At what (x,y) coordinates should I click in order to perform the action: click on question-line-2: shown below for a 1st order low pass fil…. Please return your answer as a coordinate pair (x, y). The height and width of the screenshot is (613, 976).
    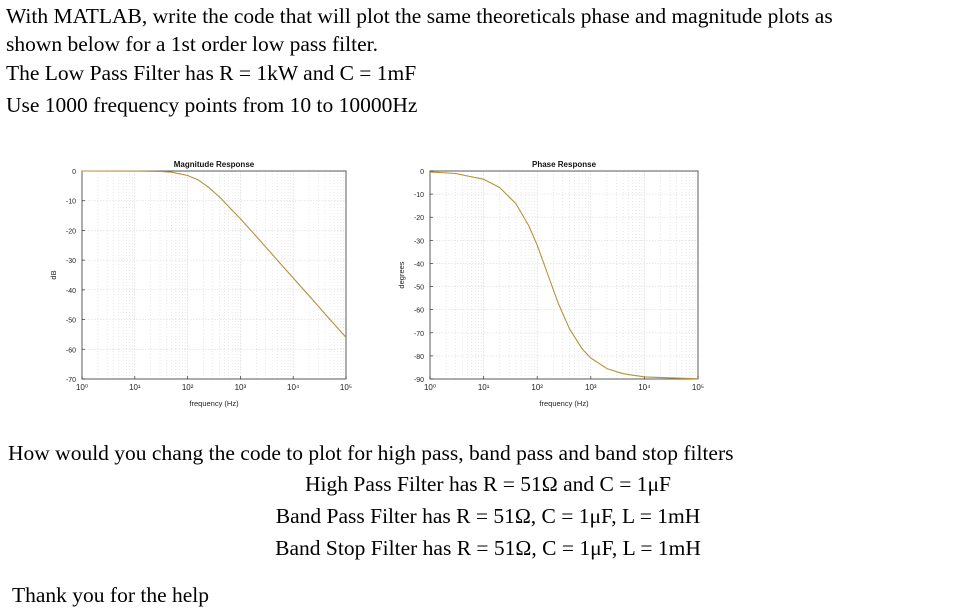
    Looking at the image, I should click on (192, 44).